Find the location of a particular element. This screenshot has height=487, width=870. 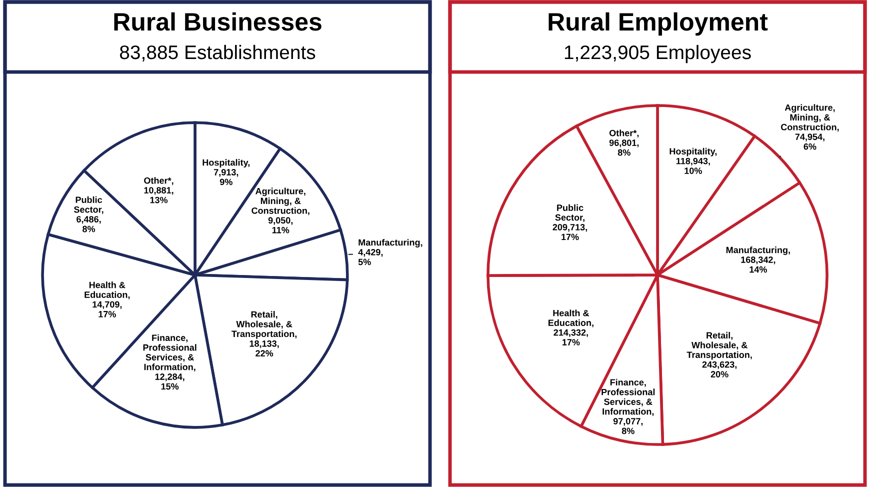

slice-label: Other*, 10,881, 13% is located at coordinates (159, 190).